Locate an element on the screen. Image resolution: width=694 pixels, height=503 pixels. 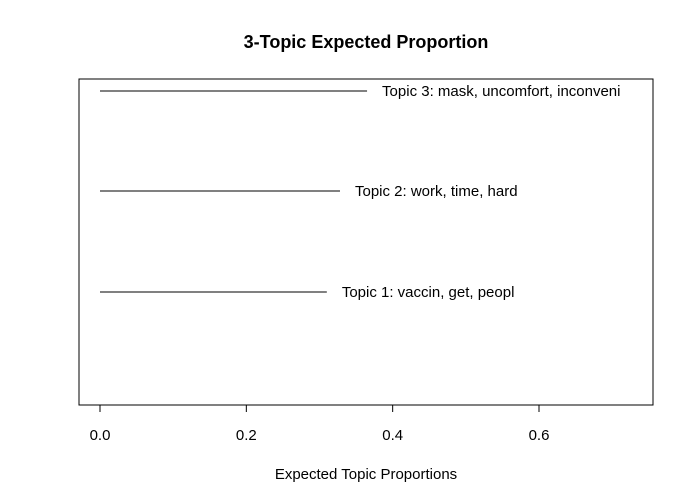
x-tick-label: 0.6 is located at coordinates (539, 435).